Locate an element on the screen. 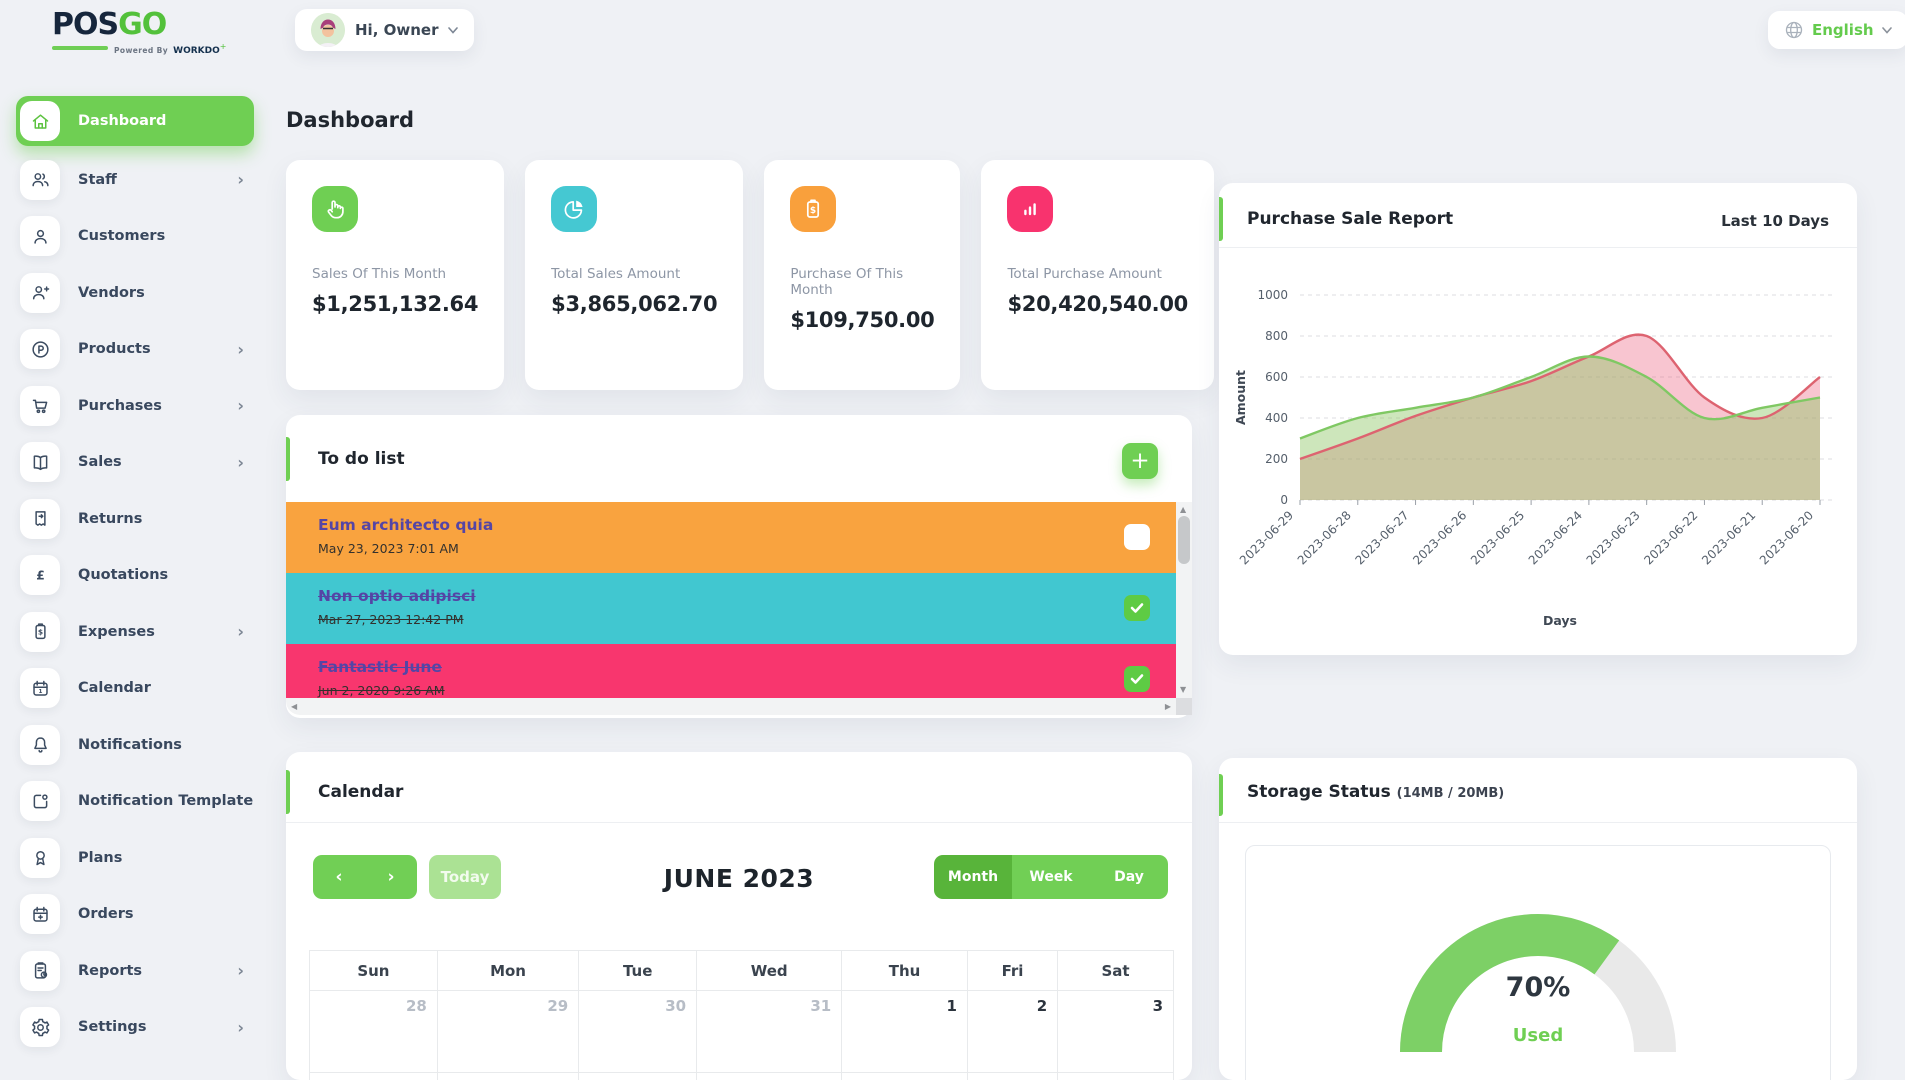  add-todo-button: + is located at coordinates (1140, 461).